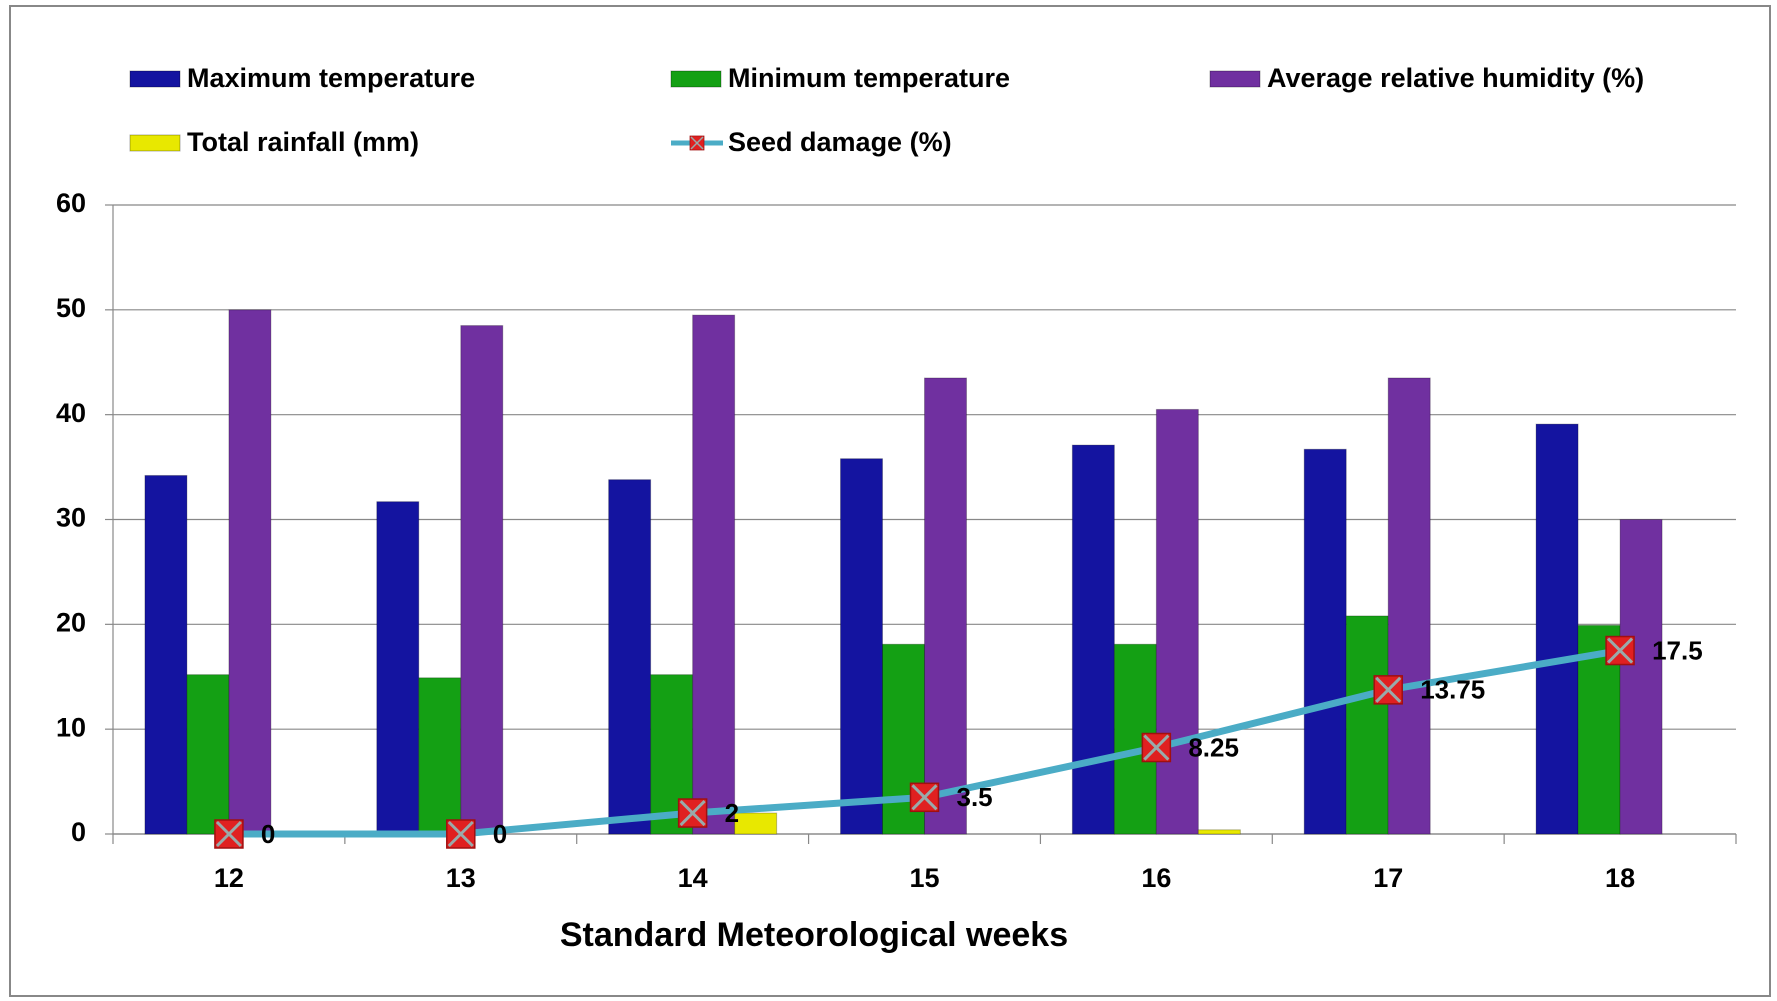  What do you see at coordinates (1677, 650) in the screenshot?
I see `data-label: 17.5` at bounding box center [1677, 650].